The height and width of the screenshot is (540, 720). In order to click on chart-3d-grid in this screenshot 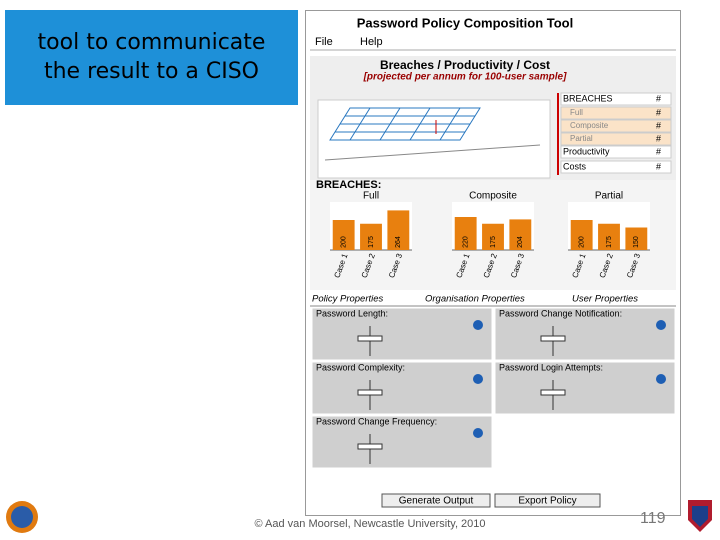, I will do `click(405, 124)`.